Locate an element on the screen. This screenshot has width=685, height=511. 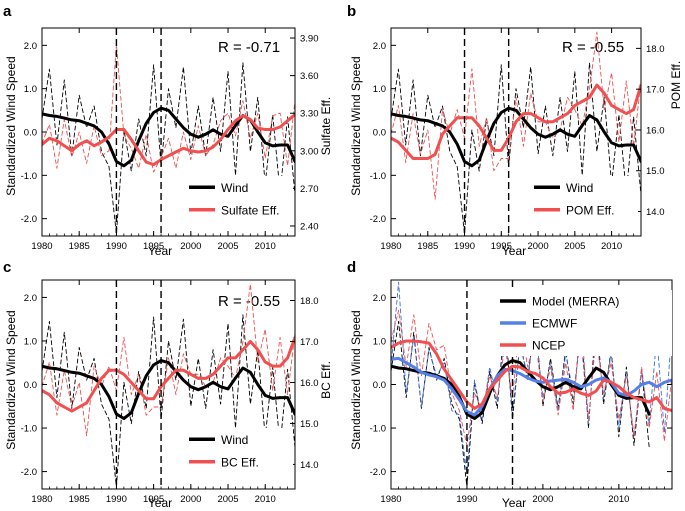
panel-b-series-group is located at coordinates (516, 133).